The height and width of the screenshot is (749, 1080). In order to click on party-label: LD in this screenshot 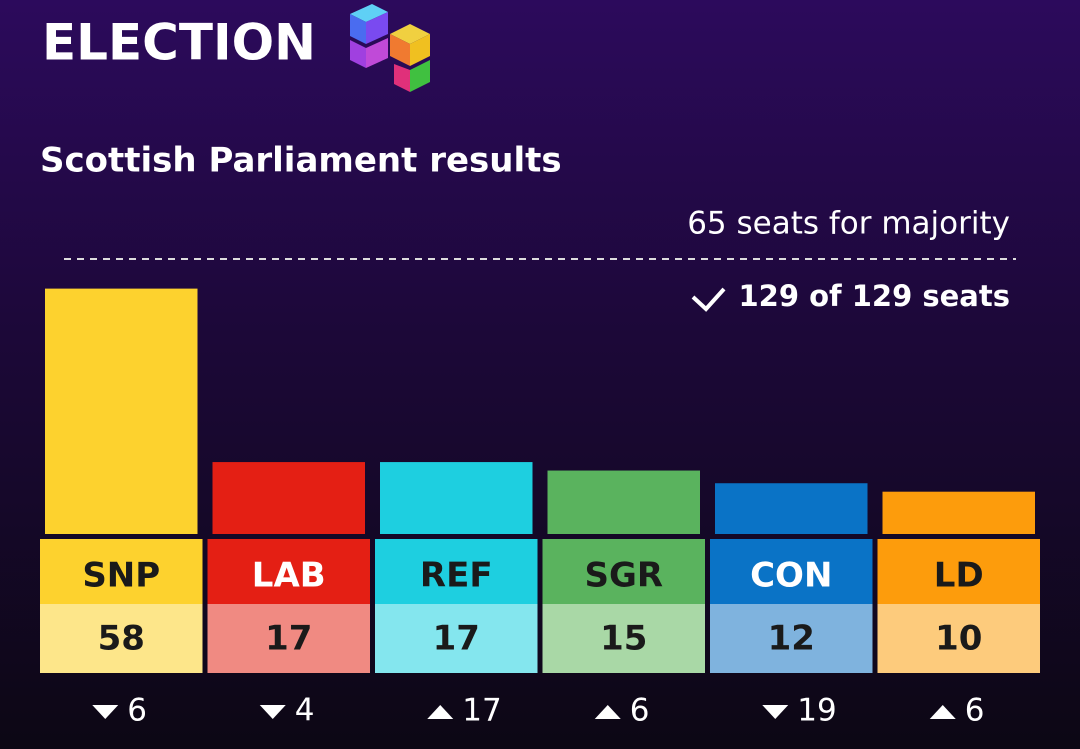, I will do `click(959, 576)`.